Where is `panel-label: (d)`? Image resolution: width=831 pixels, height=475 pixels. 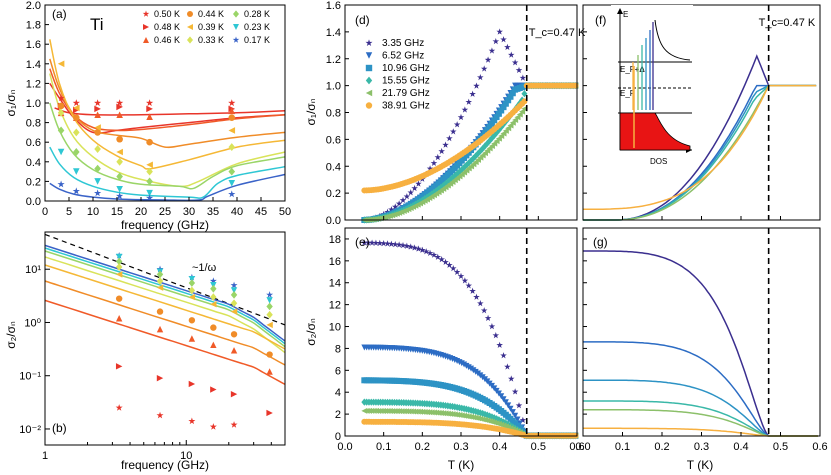 panel-label: (d) is located at coordinates (362, 20).